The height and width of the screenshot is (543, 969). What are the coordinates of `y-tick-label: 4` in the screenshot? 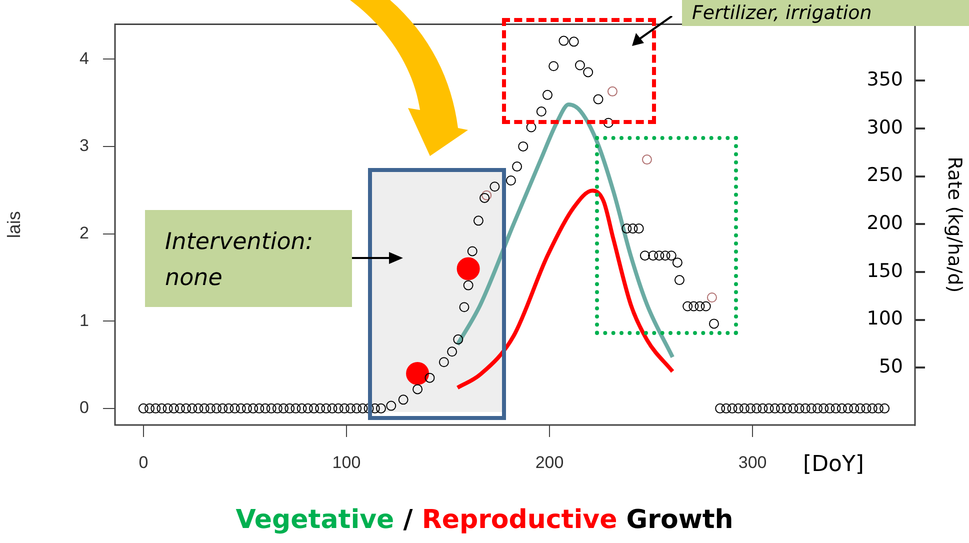 It's located at (84, 58).